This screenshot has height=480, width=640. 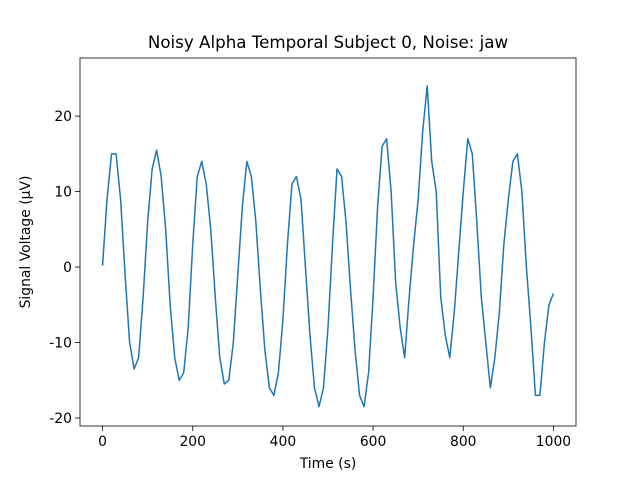 What do you see at coordinates (373, 442) in the screenshot?
I see `x-tick-label: 600` at bounding box center [373, 442].